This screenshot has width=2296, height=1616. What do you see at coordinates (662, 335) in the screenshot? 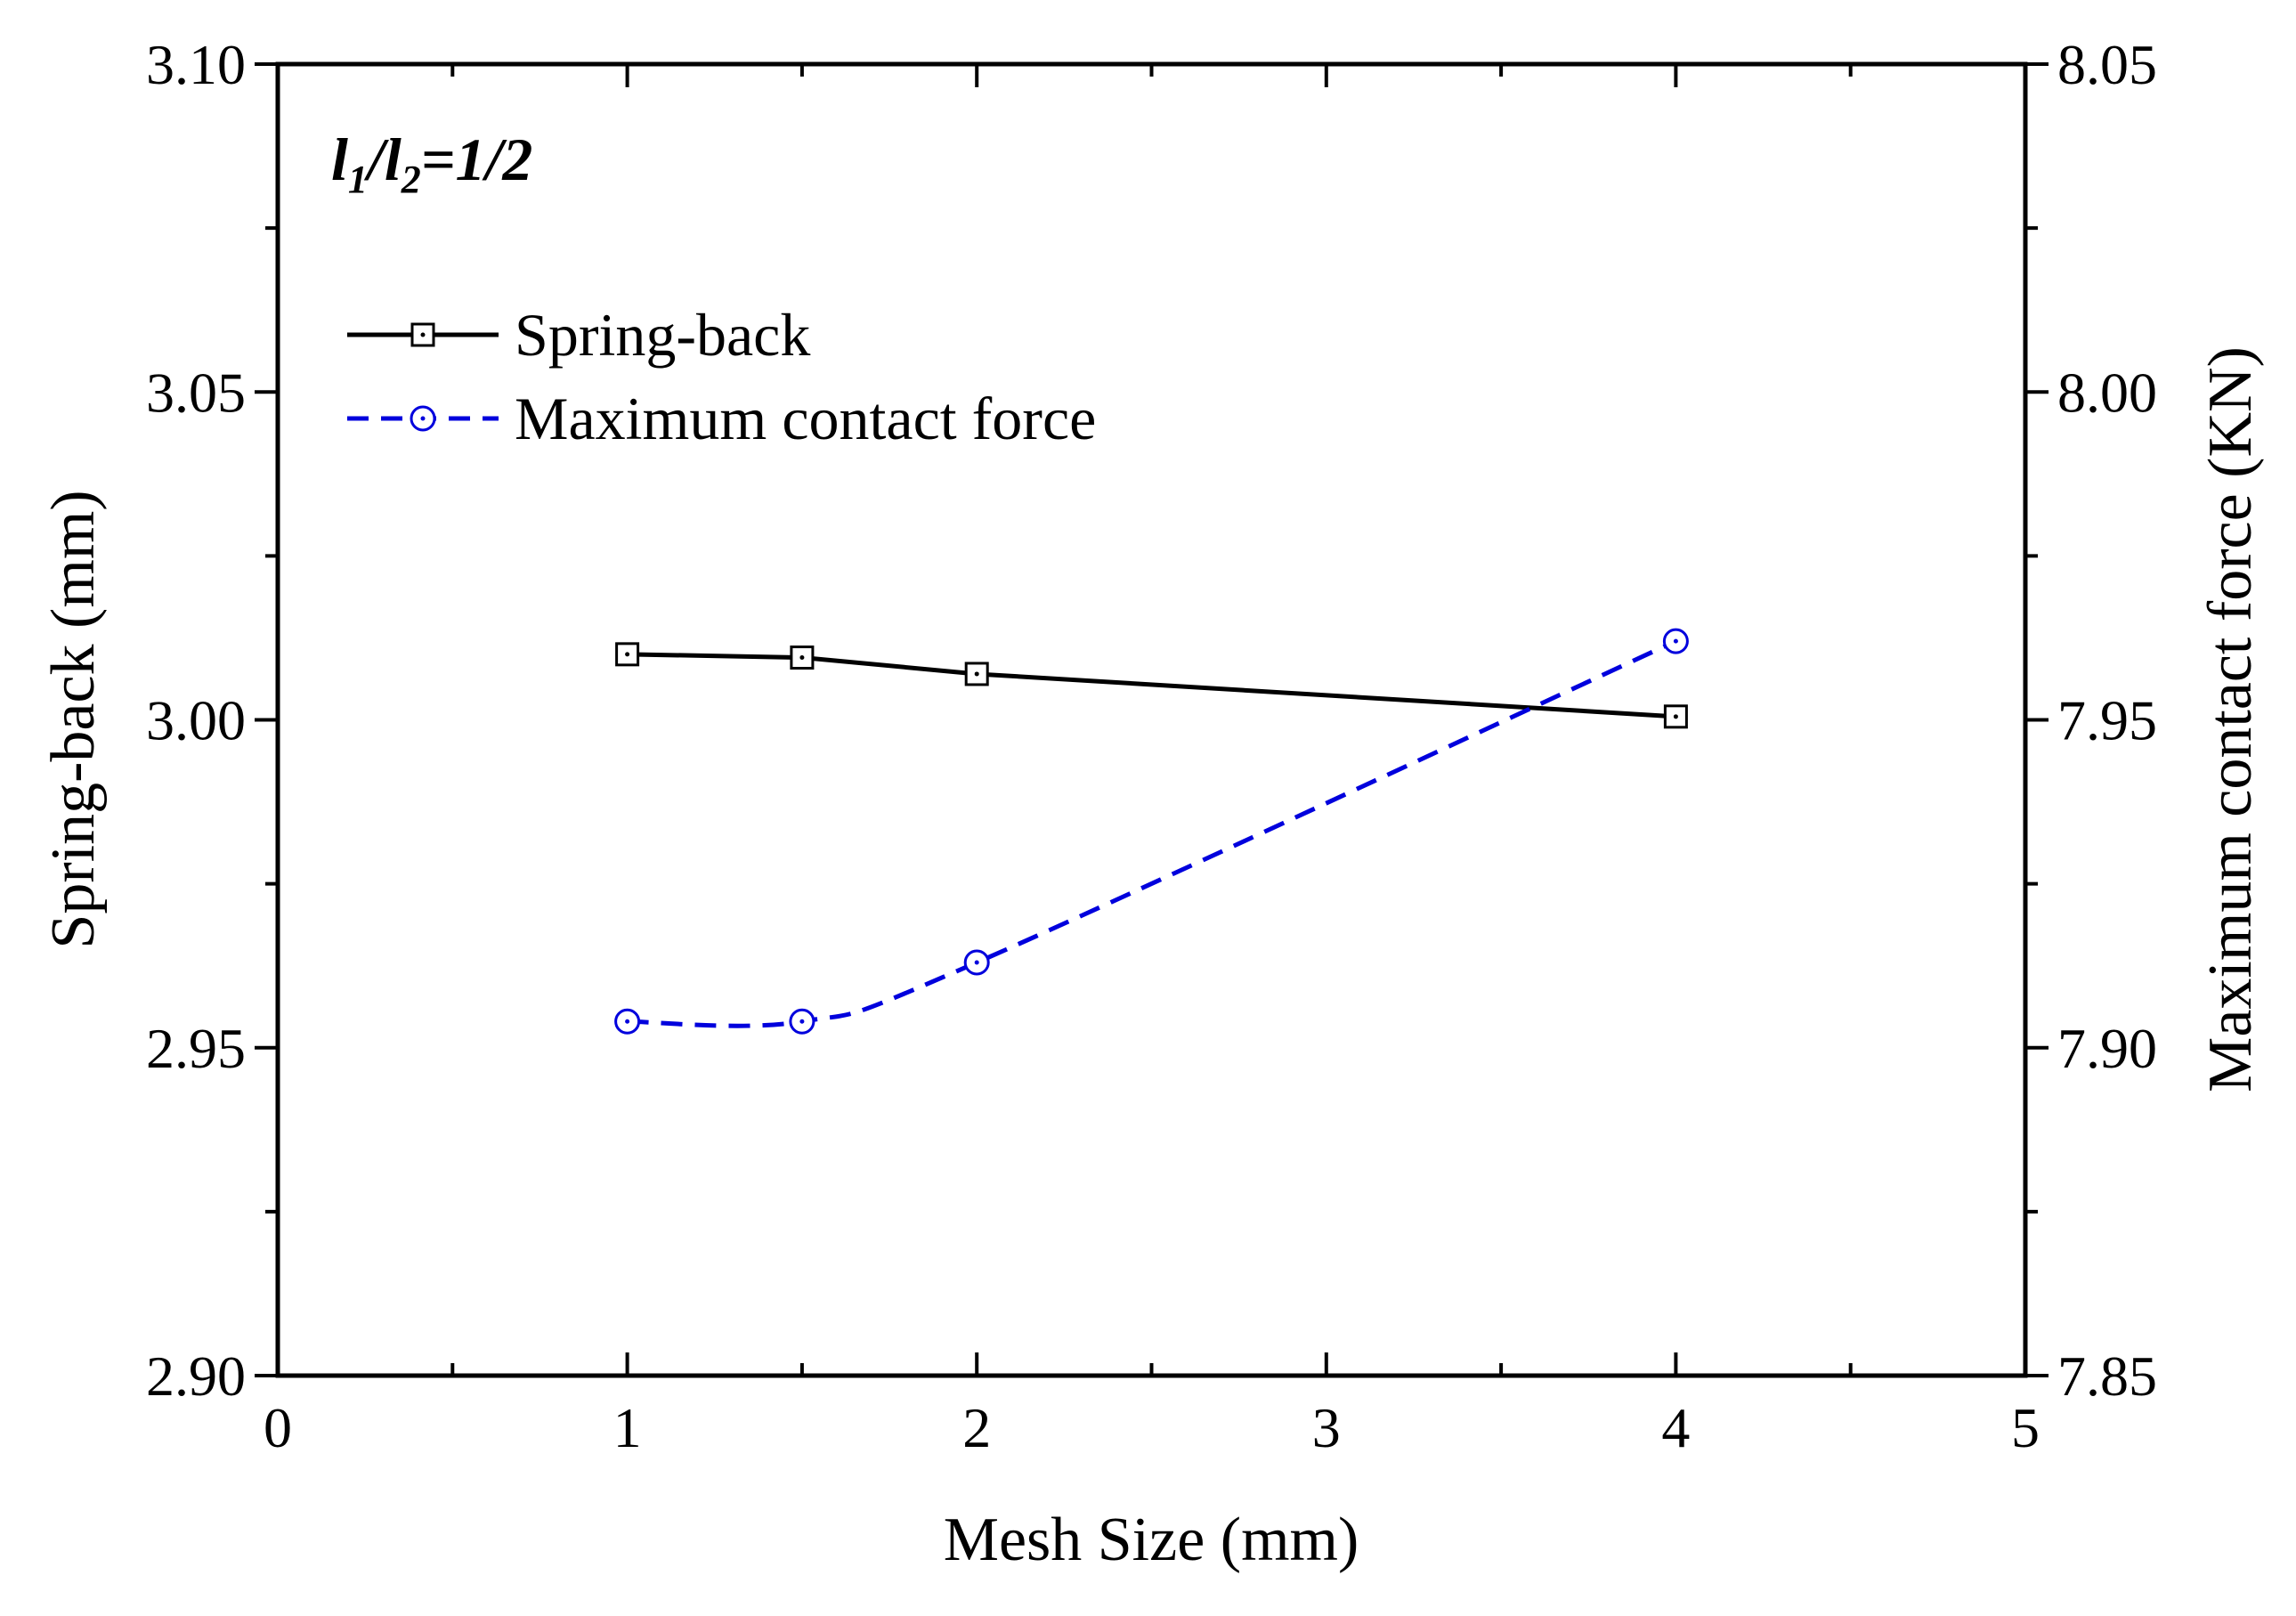
I see `legend-label-spring-back: Spring-back` at bounding box center [662, 335].